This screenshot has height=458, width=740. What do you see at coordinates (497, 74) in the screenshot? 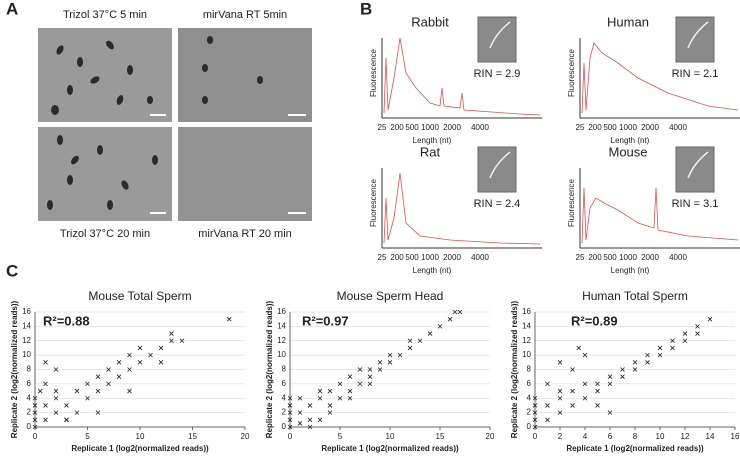
I see `rin-label: RIN = 2.9` at bounding box center [497, 74].